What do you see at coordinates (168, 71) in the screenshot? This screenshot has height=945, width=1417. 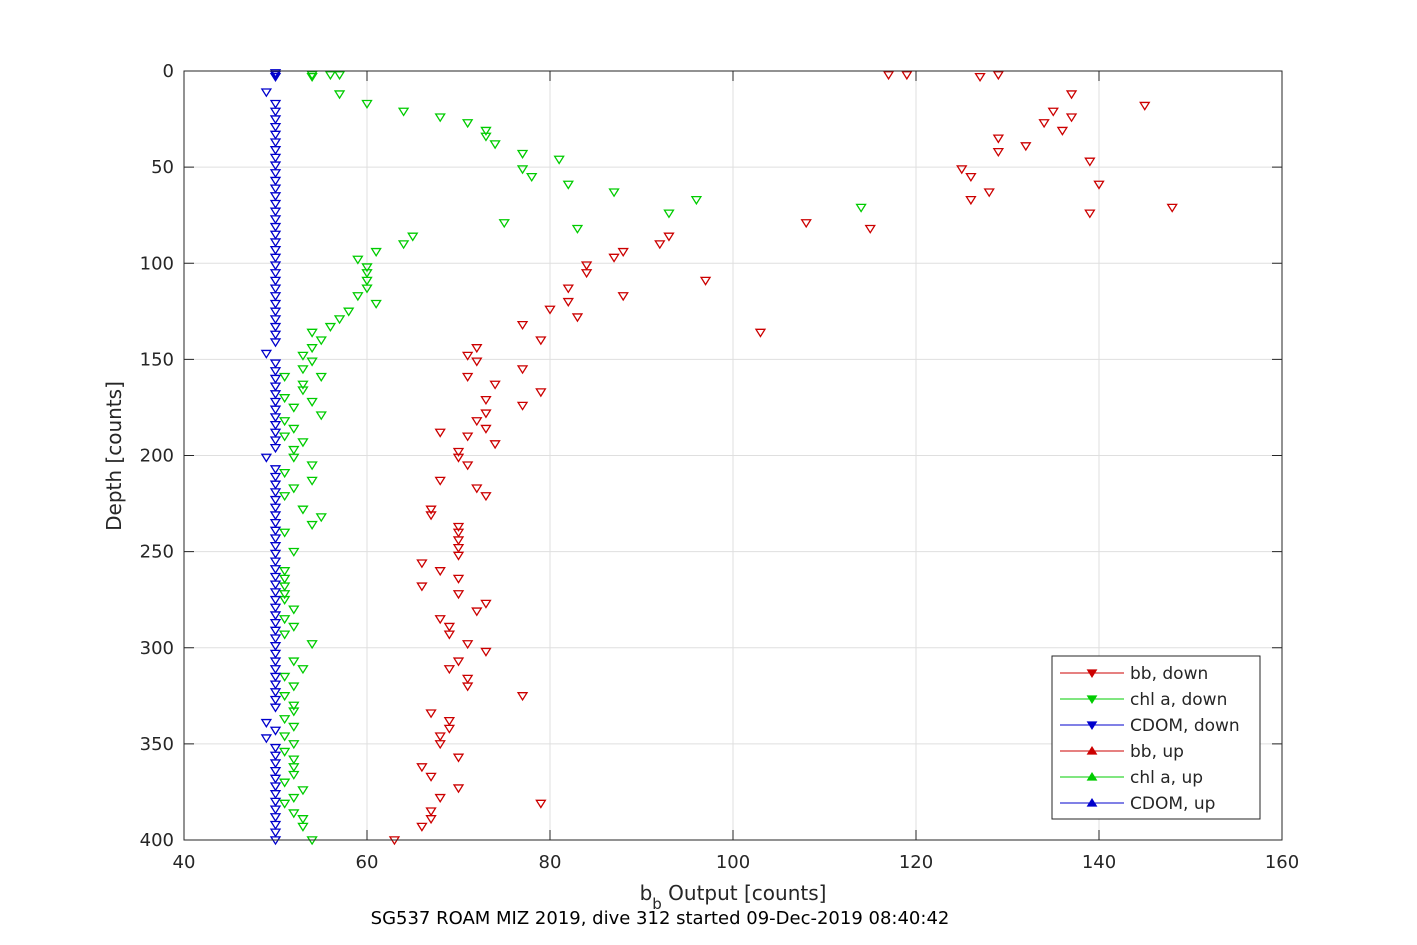 I see `y-tick-label: 0` at bounding box center [168, 71].